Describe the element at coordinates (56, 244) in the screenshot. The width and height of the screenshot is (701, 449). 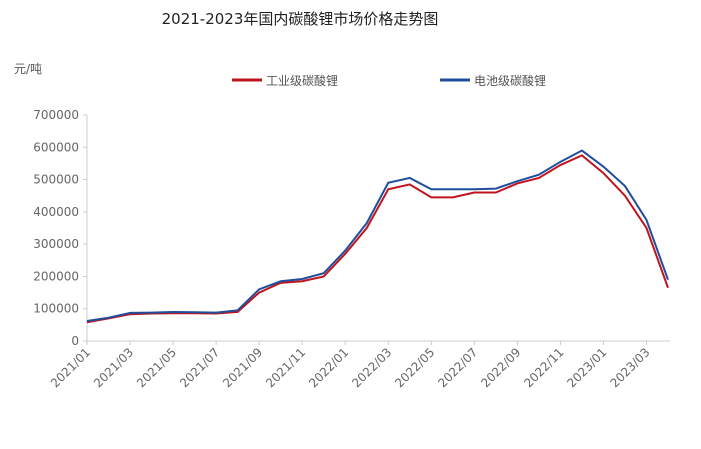
I see `y-tick-label: 300000` at that location.